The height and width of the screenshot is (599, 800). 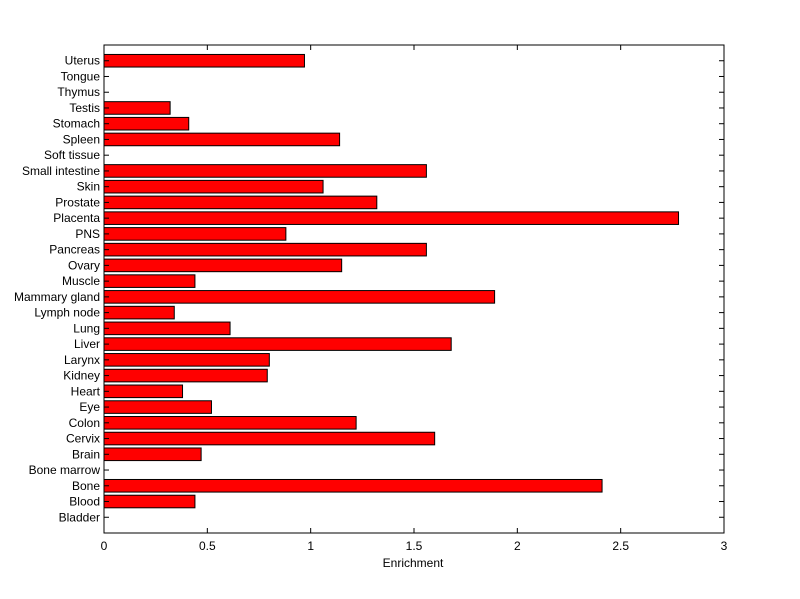 What do you see at coordinates (353, 485) in the screenshot?
I see `bar-bone` at bounding box center [353, 485].